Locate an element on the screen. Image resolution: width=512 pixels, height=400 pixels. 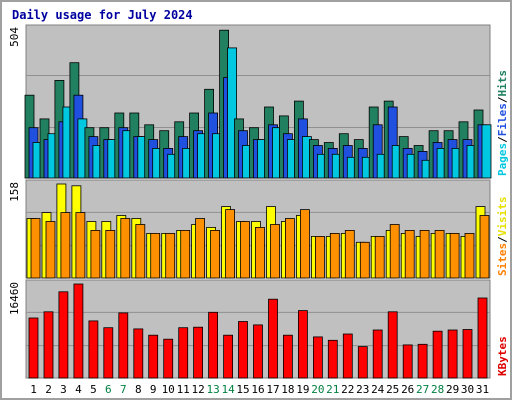
day-label-19: 19 is located at coordinates (302, 389).